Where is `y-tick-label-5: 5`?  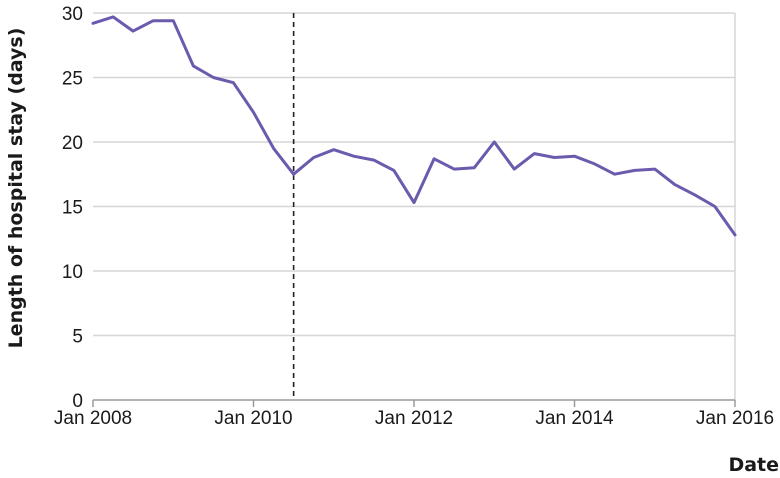 y-tick-label-5: 5 is located at coordinates (77, 337).